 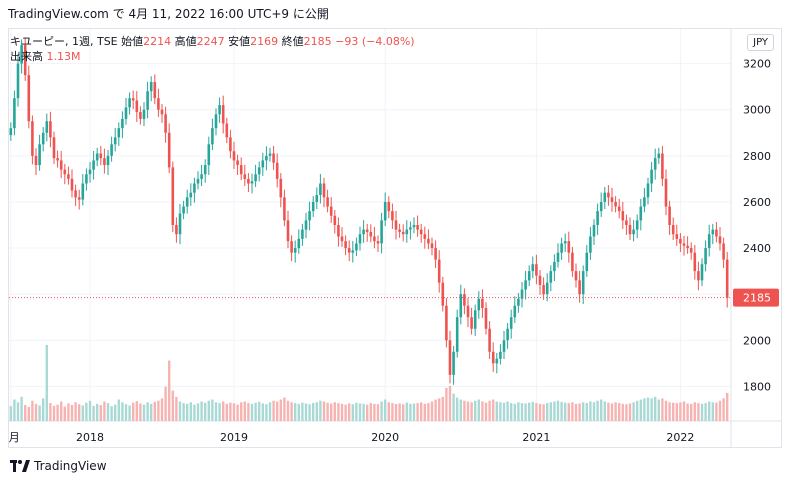 I want to click on open-label: 始値, so click(x=132, y=41).